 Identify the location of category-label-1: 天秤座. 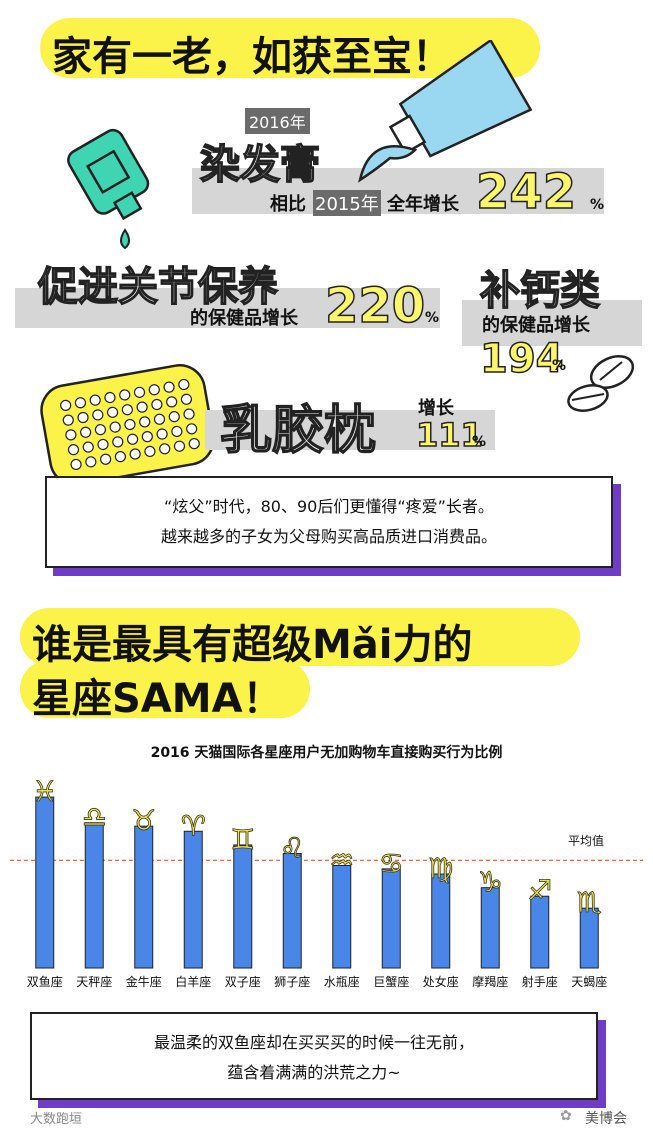
(94, 981).